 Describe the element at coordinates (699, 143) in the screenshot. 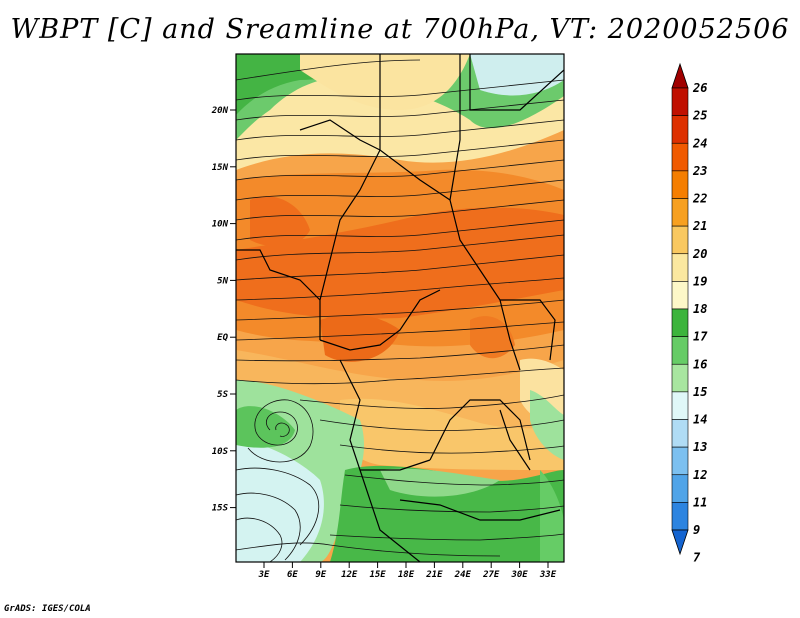

I see `colorbar-label: 24` at that location.